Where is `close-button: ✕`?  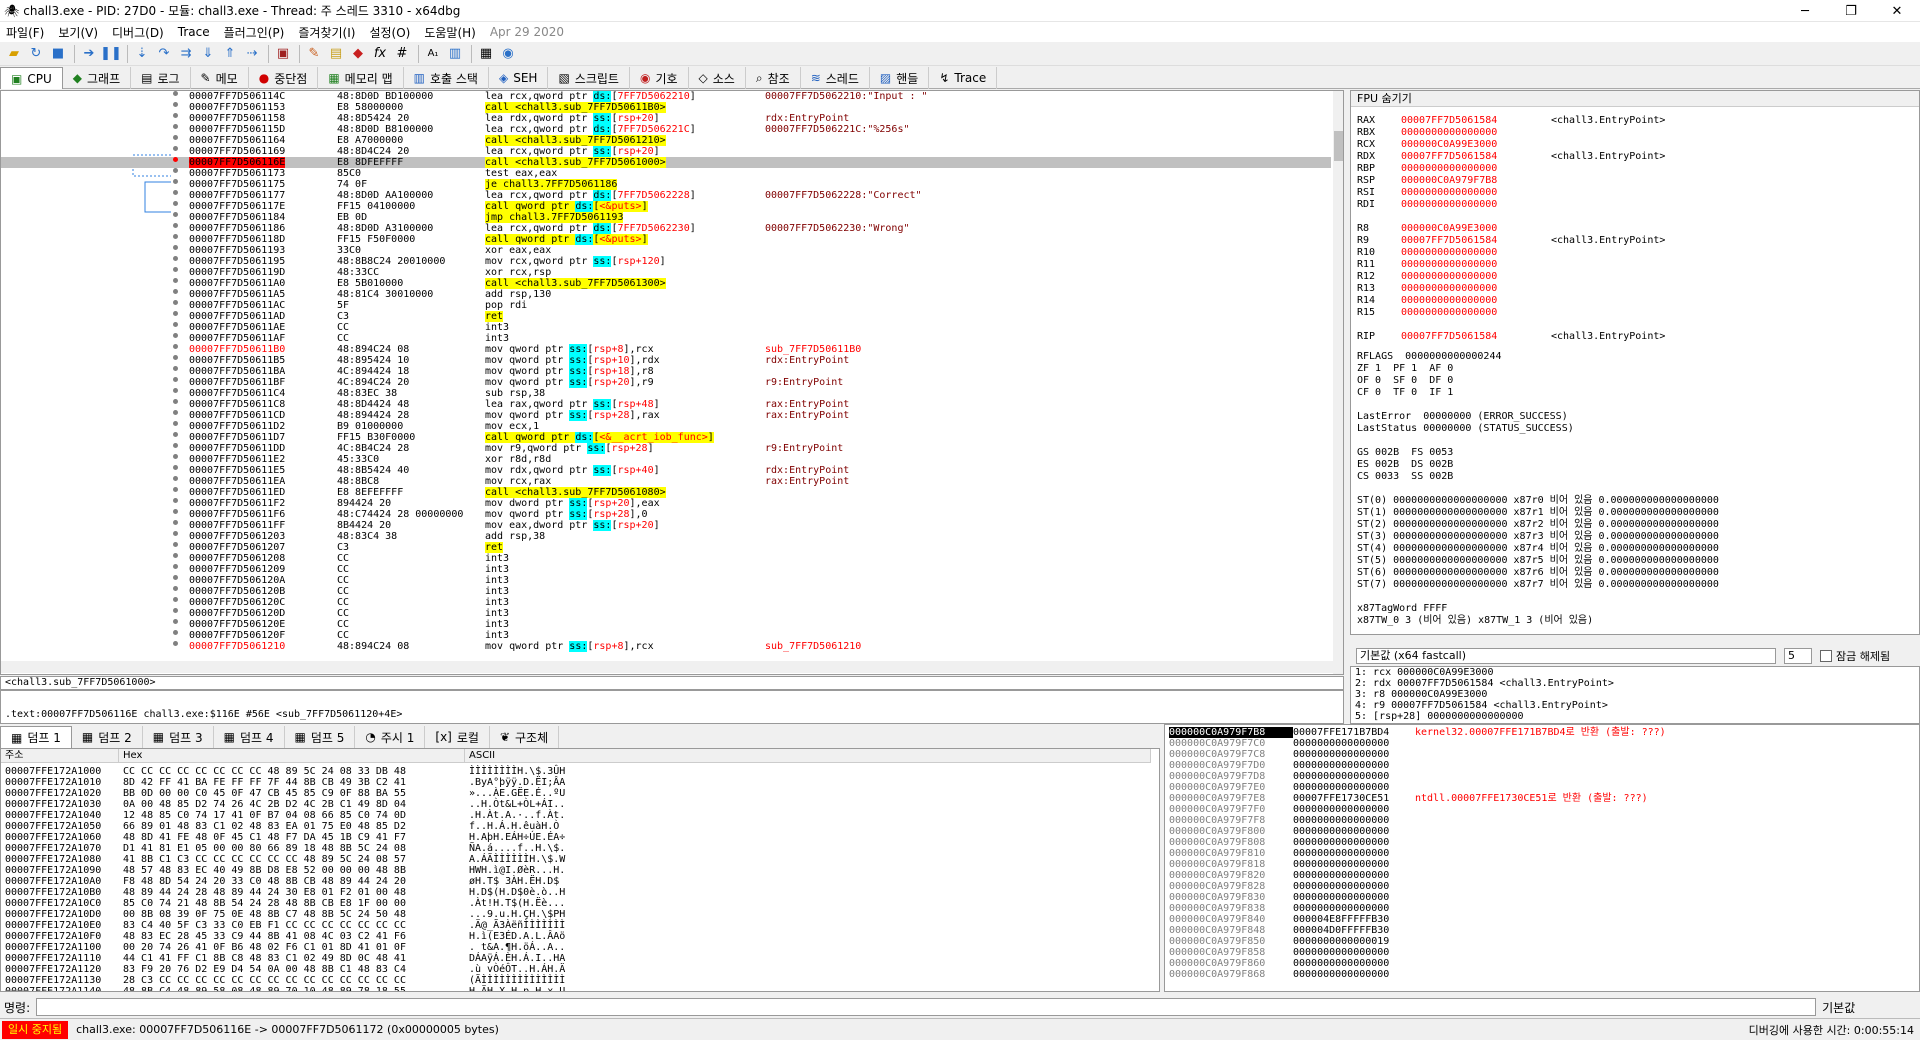 close-button: ✕ is located at coordinates (1897, 11).